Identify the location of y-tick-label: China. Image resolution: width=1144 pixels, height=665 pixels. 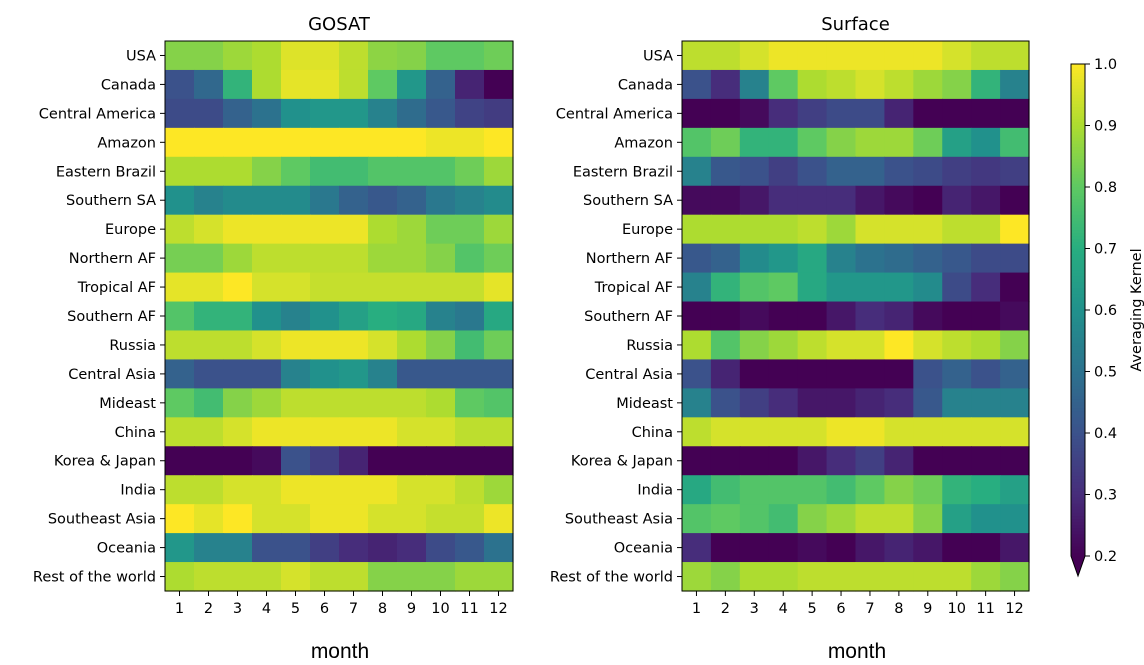
(135, 433).